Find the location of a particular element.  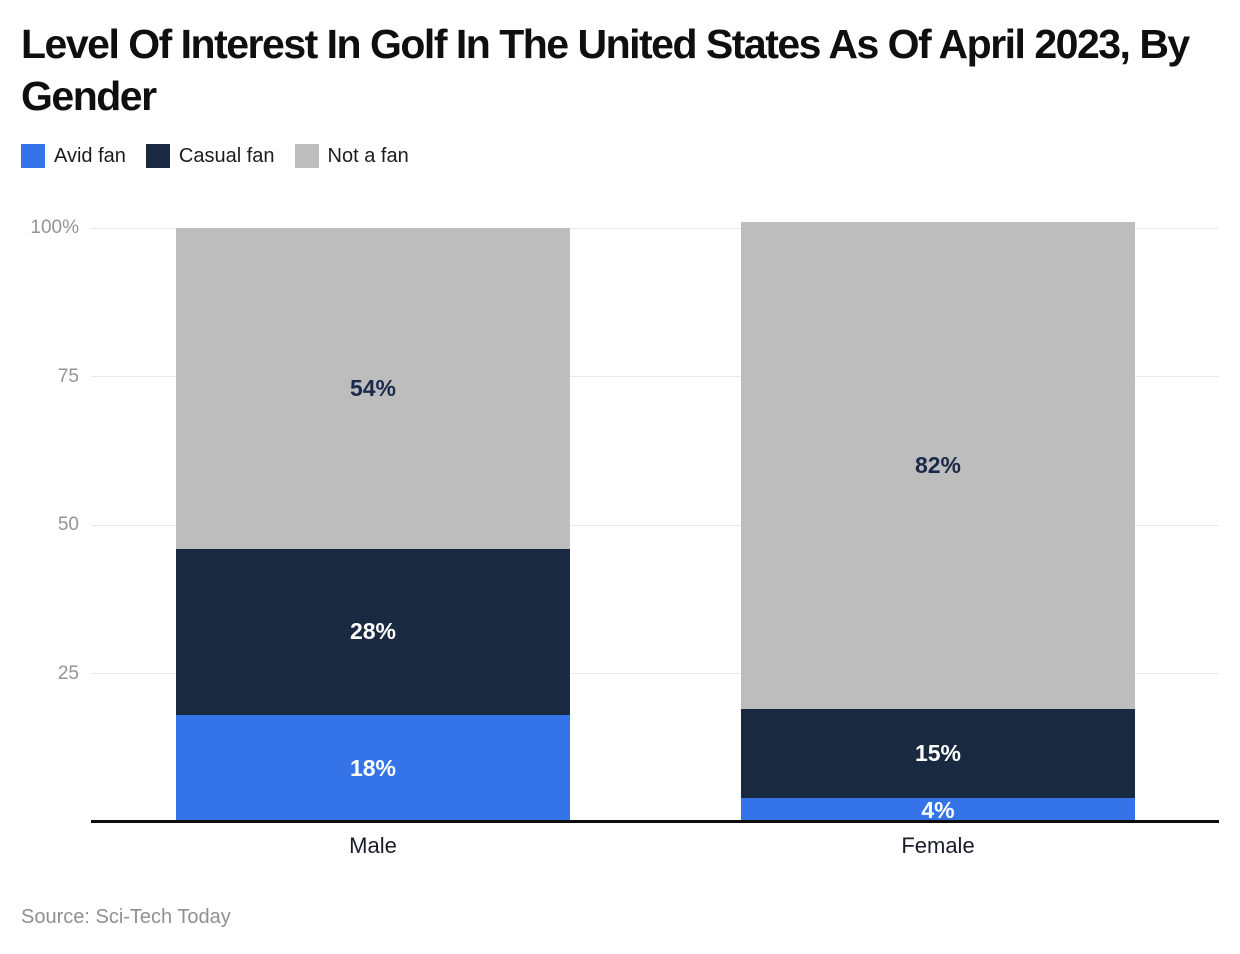

segment-value-label: 18% is located at coordinates (373, 768).